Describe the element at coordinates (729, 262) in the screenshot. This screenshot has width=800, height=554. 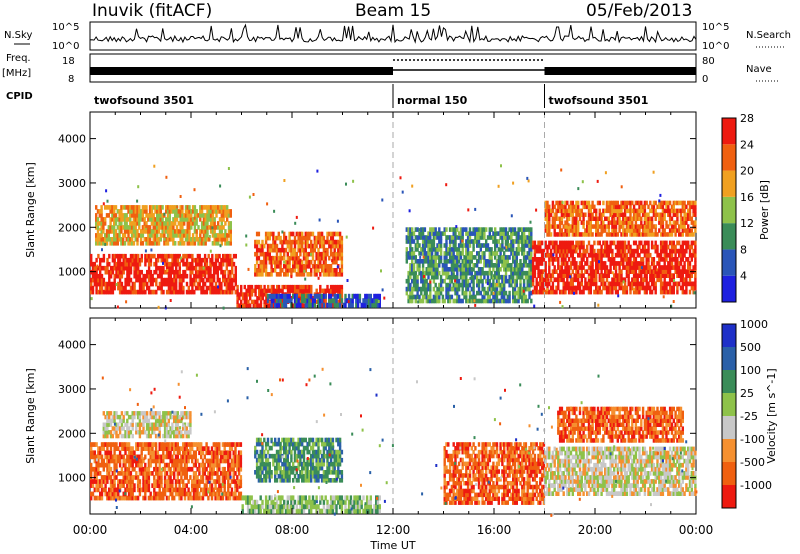
I see `colorbar-swatch` at that location.